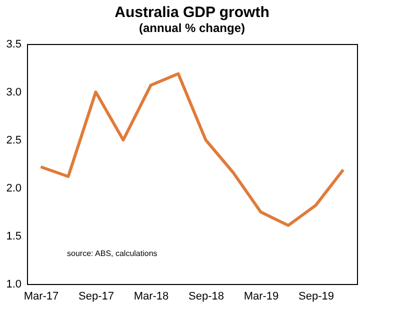 The image size is (412, 334). What do you see at coordinates (41, 296) in the screenshot?
I see `x-tick-label: Mar-17` at bounding box center [41, 296].